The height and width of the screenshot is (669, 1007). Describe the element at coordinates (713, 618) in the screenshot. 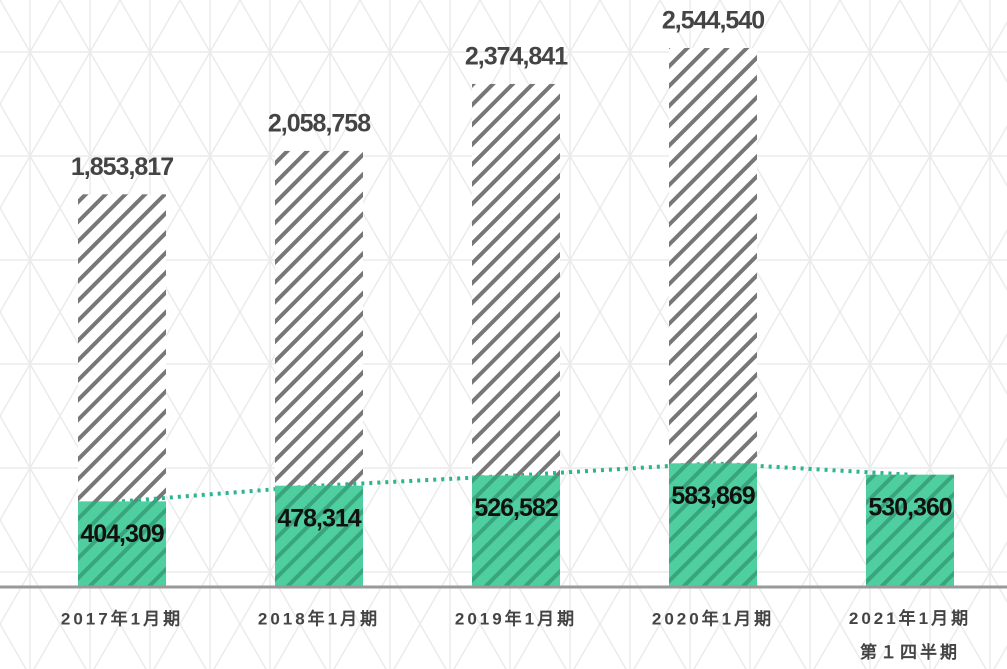

I see `x-tick-label: 2020年1月期` at that location.